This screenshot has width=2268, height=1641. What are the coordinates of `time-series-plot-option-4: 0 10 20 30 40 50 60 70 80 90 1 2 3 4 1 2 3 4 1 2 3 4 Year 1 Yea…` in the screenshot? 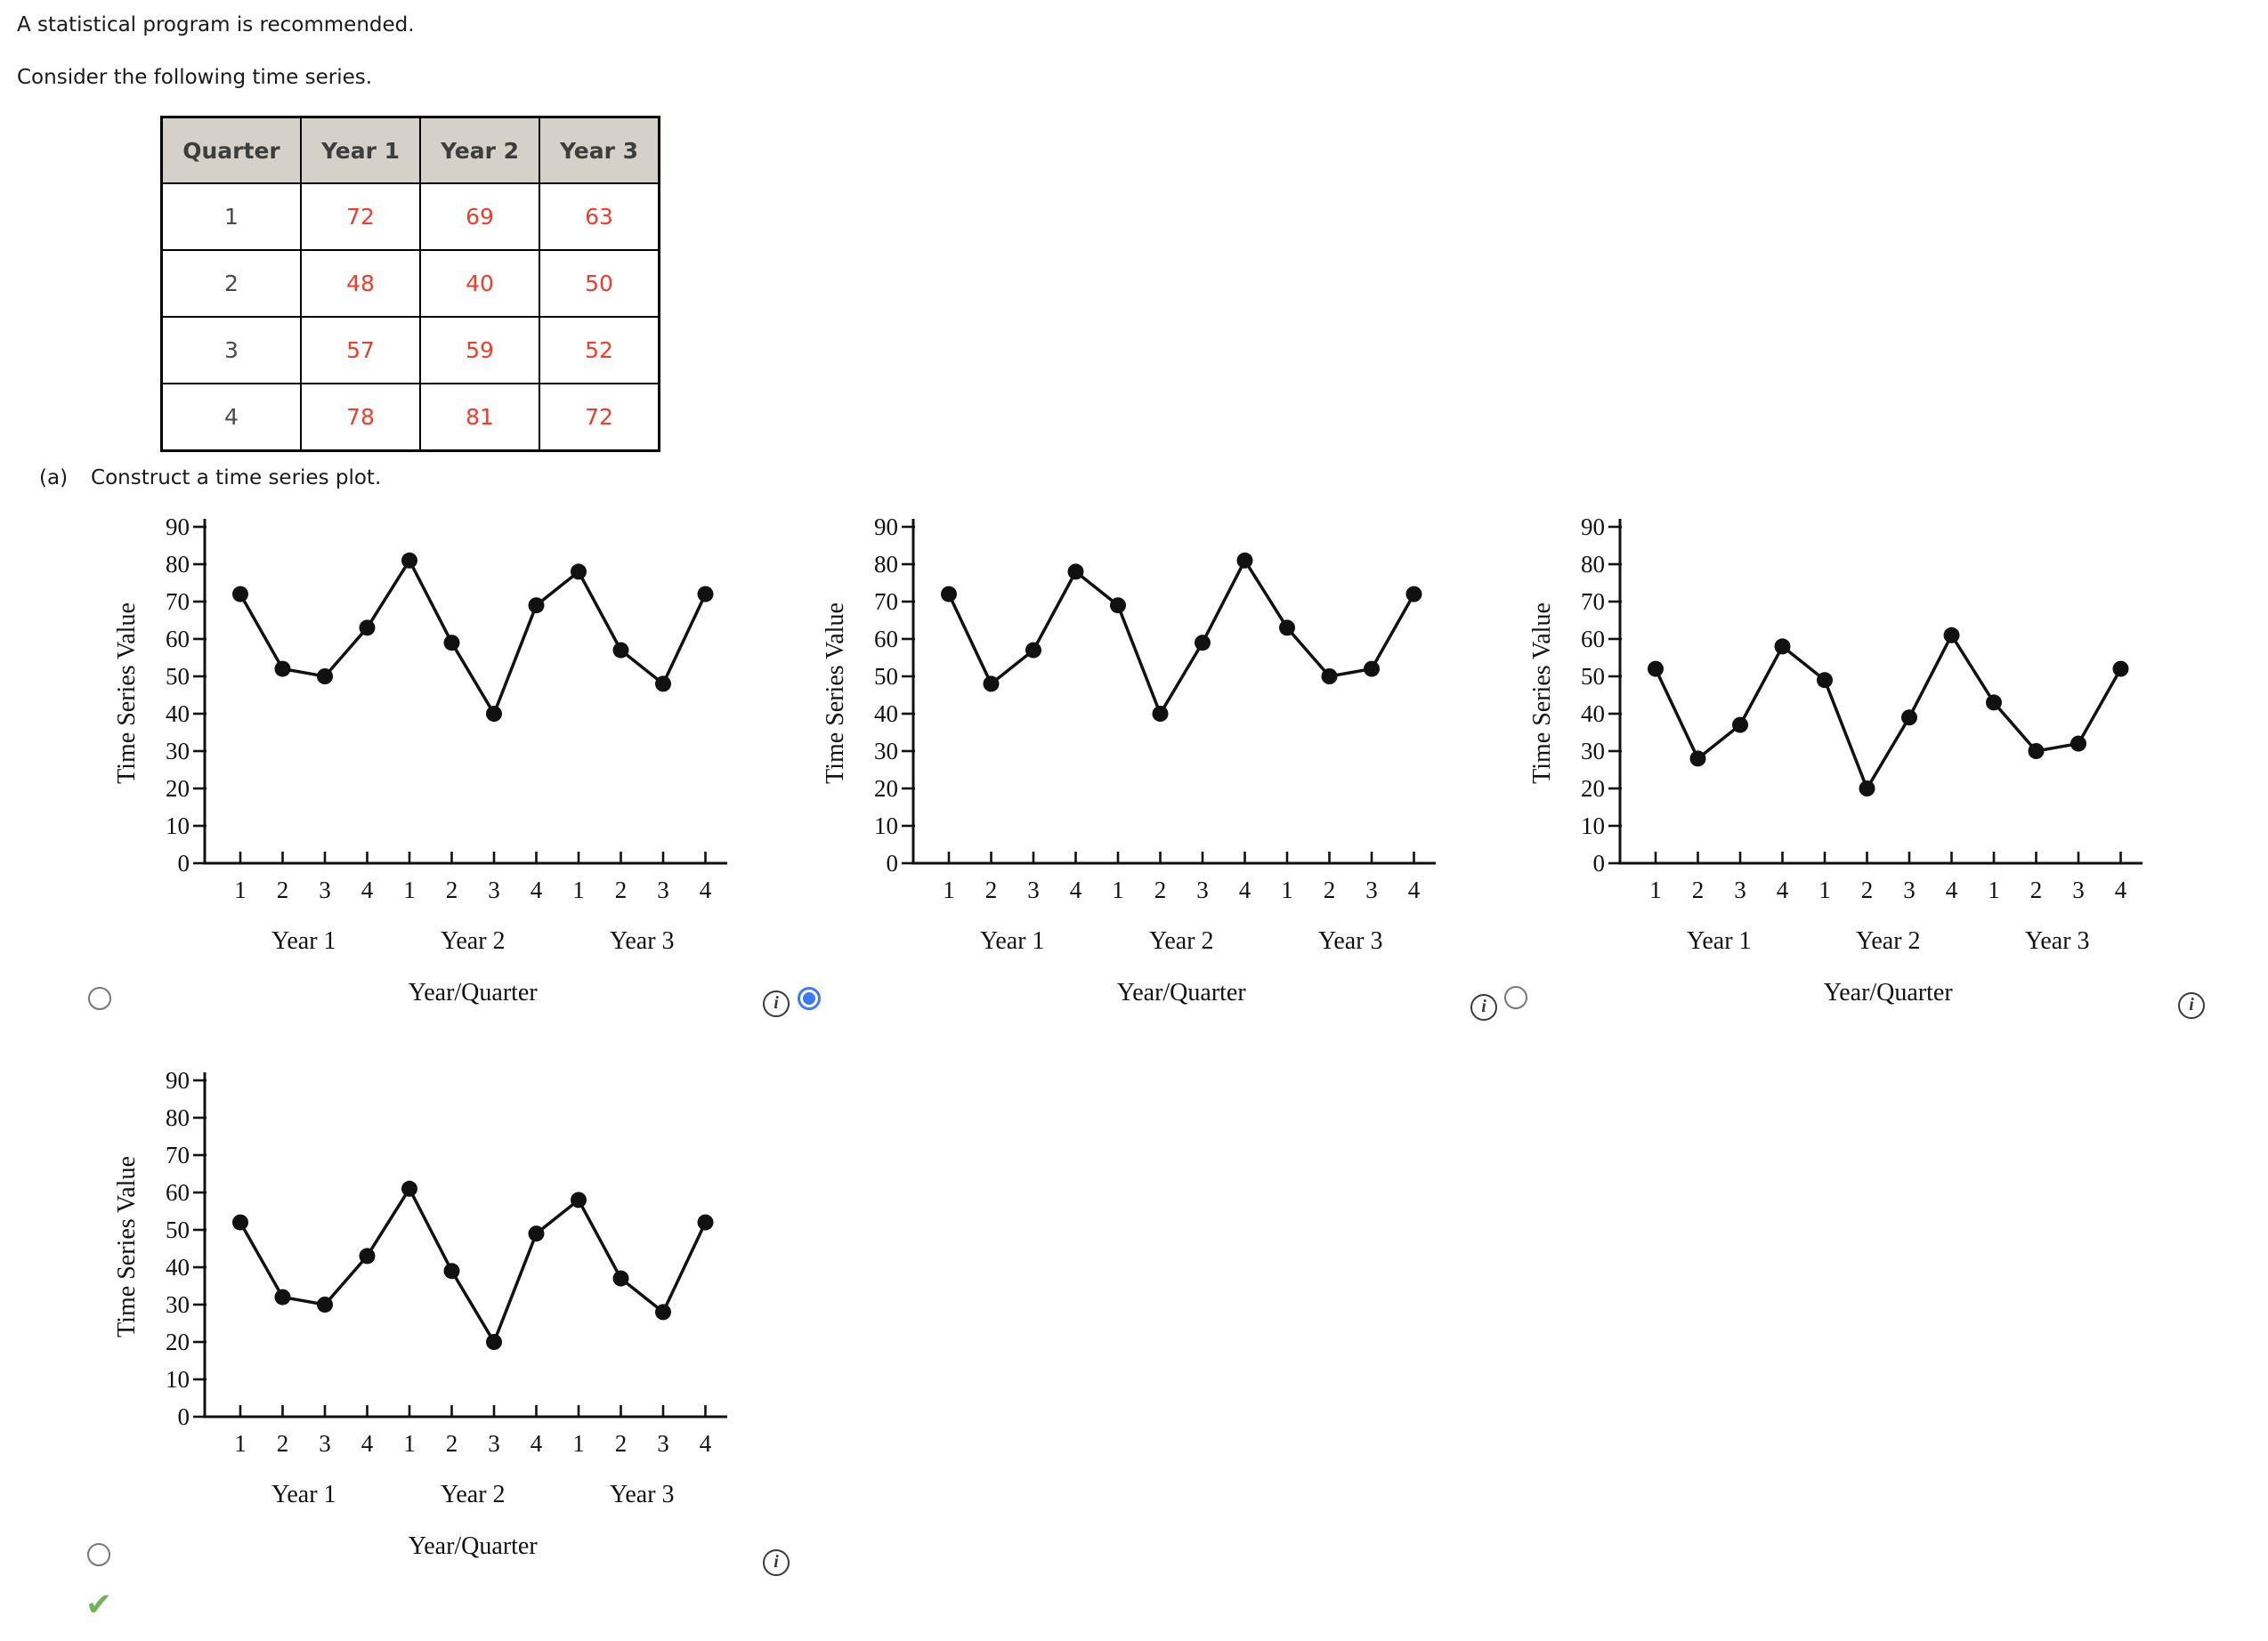 It's located at (405, 1314).